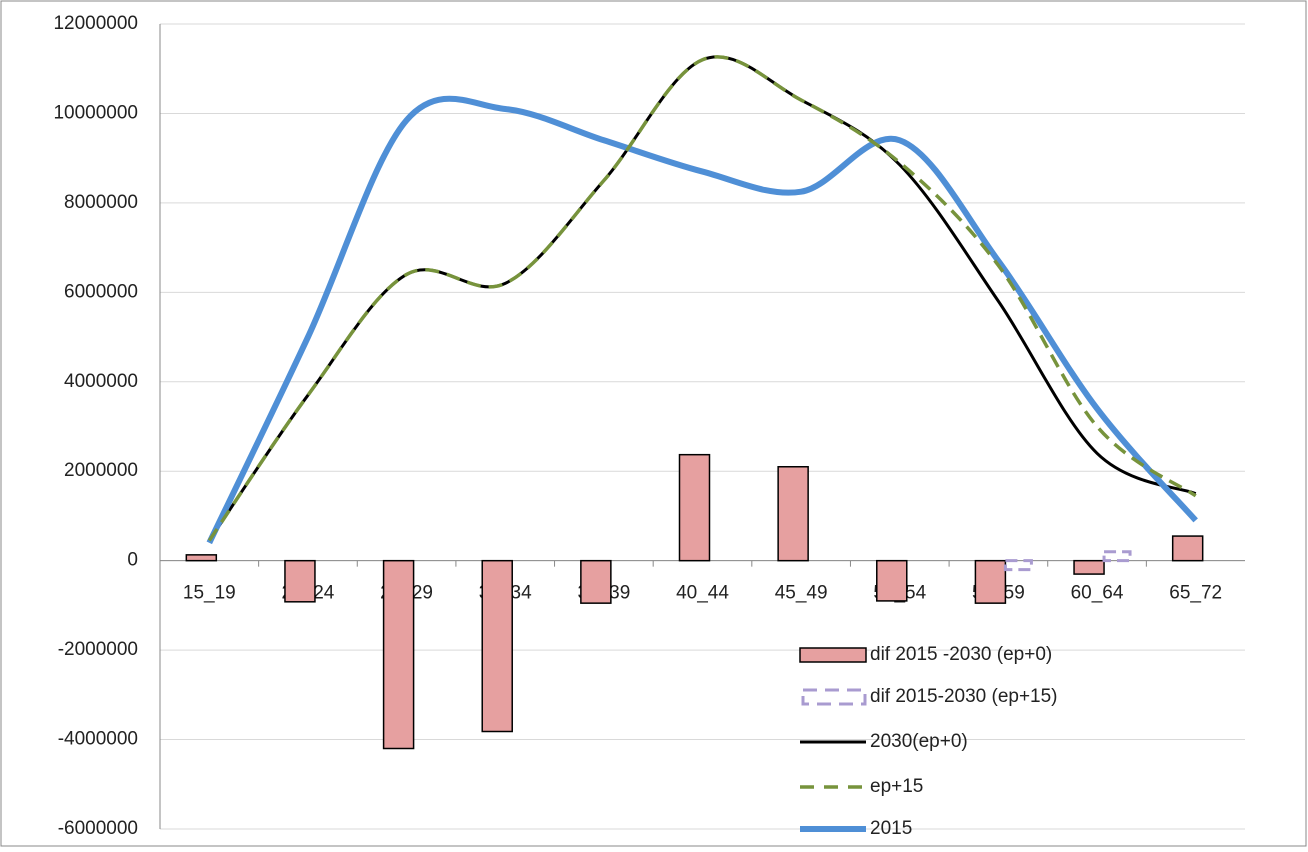 Image resolution: width=1308 pixels, height=852 pixels. Describe the element at coordinates (961, 654) in the screenshot. I see `legend-label: dif 2015 -2030 (ep+0)` at that location.